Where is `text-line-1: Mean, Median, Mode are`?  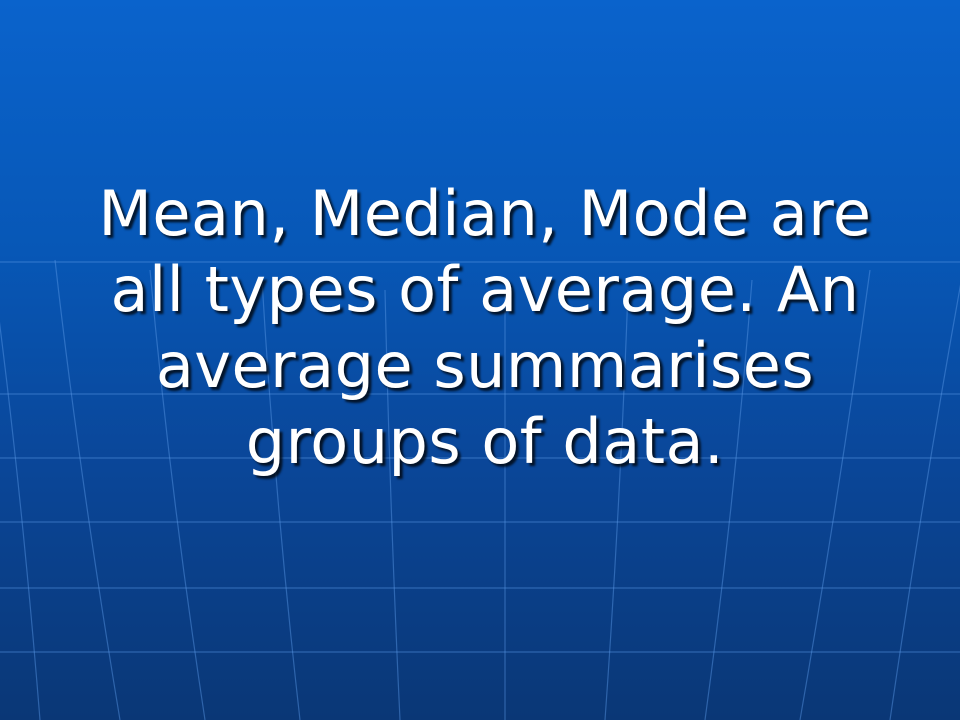
text-line-1: Mean, Median, Mode are is located at coordinates (485, 213).